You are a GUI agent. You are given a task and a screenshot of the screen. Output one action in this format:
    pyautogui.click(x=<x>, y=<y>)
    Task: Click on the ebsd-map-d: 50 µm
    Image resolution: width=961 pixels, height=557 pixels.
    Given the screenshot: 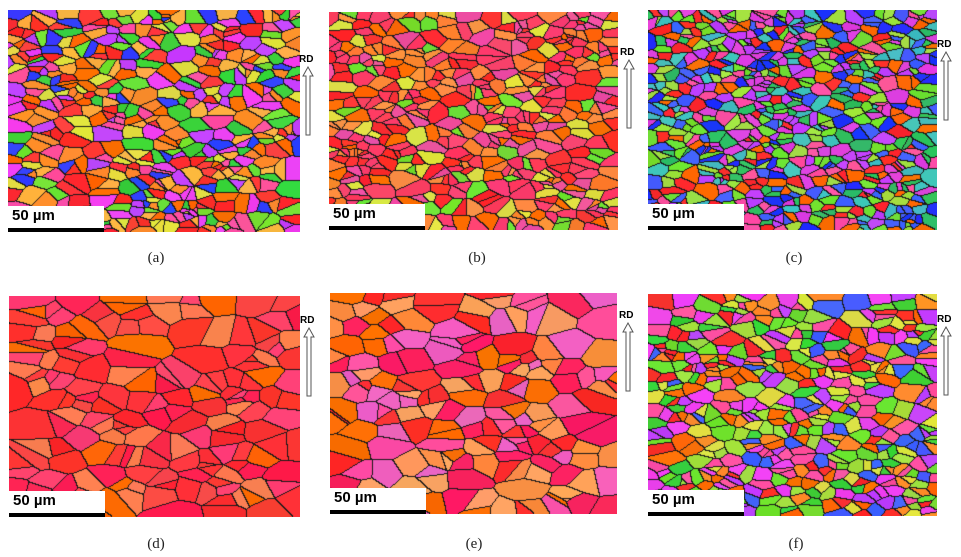 What is the action you would take?
    pyautogui.click(x=154, y=406)
    